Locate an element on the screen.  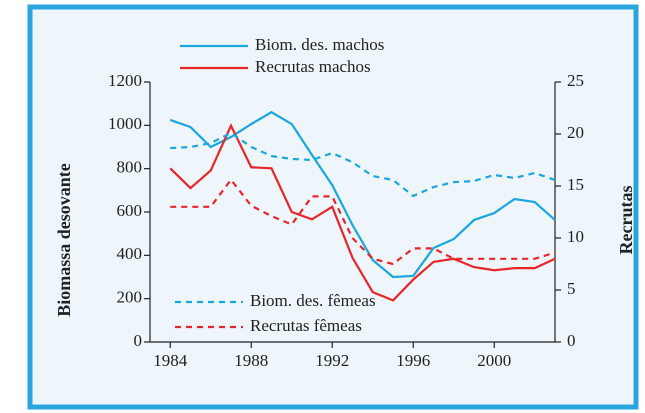
y-tick-label: 800 is located at coordinates (130, 167).